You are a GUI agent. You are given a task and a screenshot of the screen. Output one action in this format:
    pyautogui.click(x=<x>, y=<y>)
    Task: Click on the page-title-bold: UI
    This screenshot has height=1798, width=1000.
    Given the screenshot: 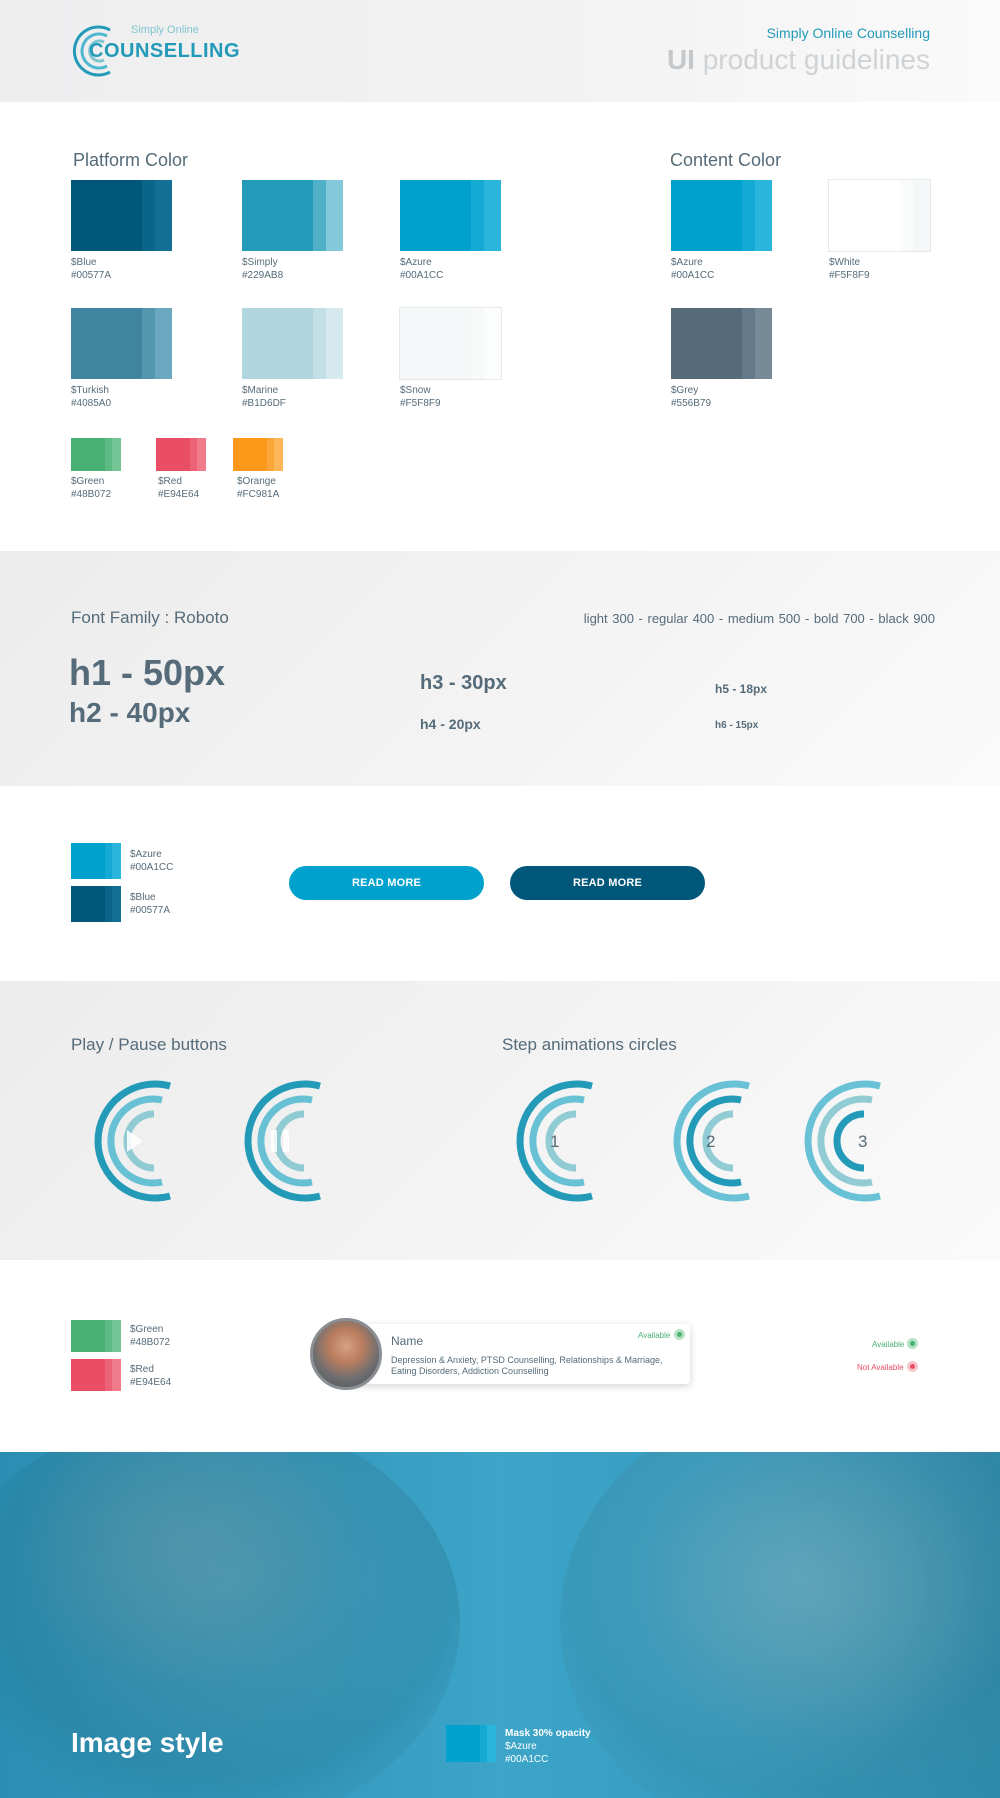 What is the action you would take?
    pyautogui.click(x=680, y=59)
    